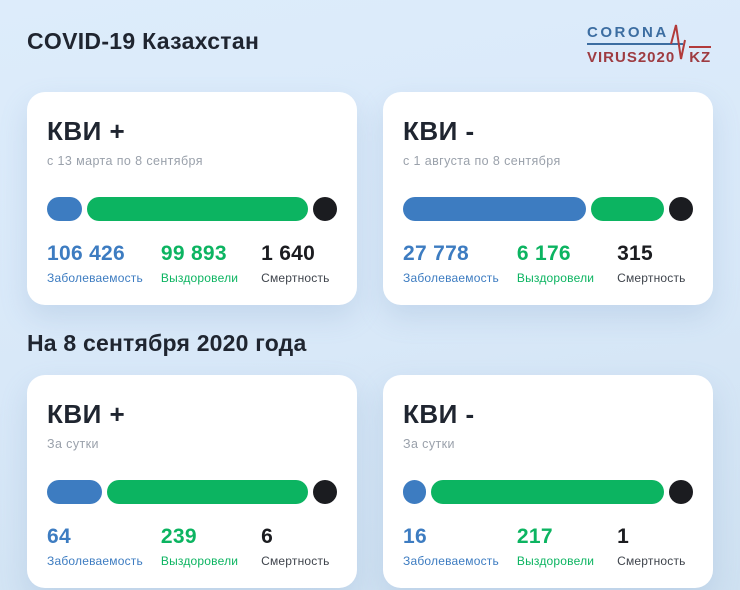 This screenshot has height=590, width=740. What do you see at coordinates (288, 253) in the screenshot?
I see `deaths-count: 1 640` at bounding box center [288, 253].